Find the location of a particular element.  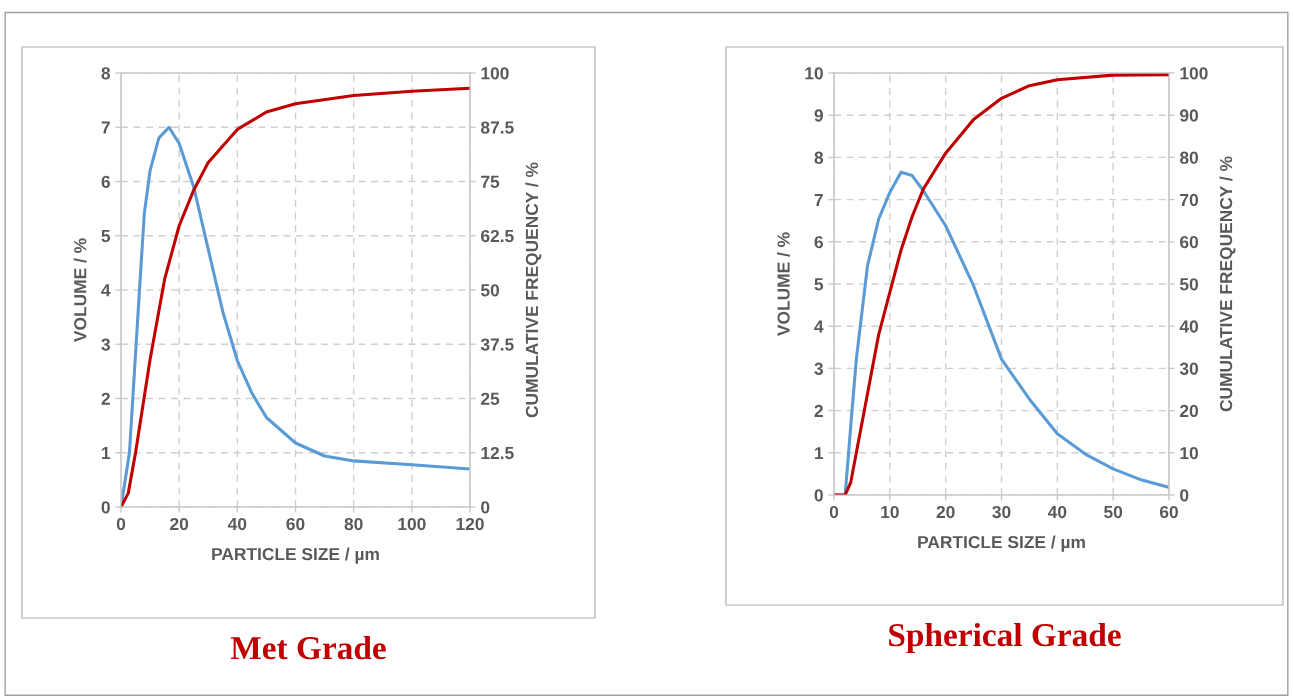

y2-tick-label: 0 is located at coordinates (1184, 495).